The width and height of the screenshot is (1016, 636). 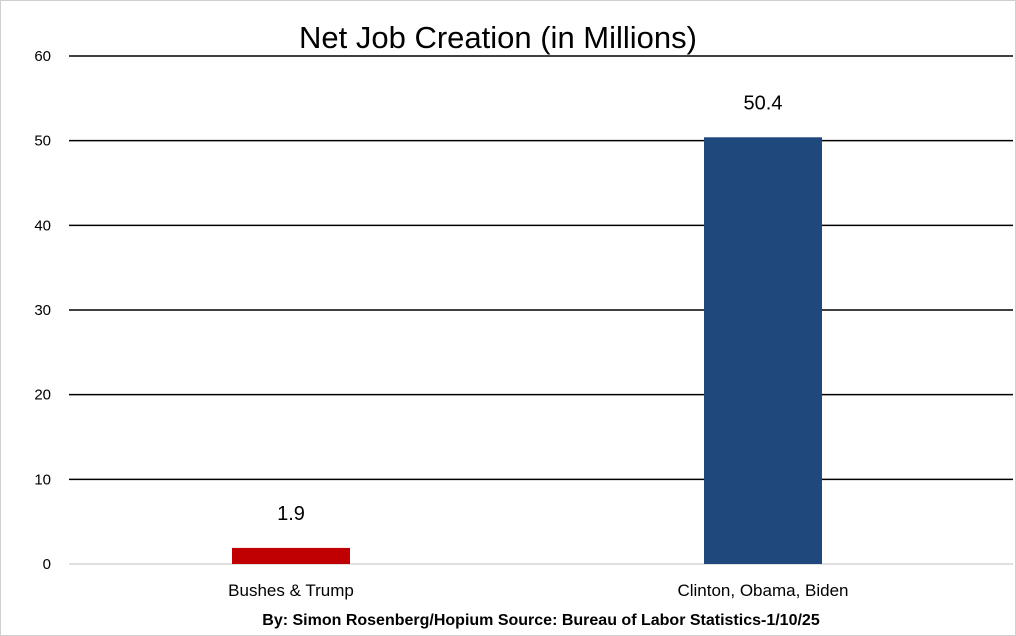 I want to click on chart-title: Net Job Creation (in Millions), so click(x=498, y=37).